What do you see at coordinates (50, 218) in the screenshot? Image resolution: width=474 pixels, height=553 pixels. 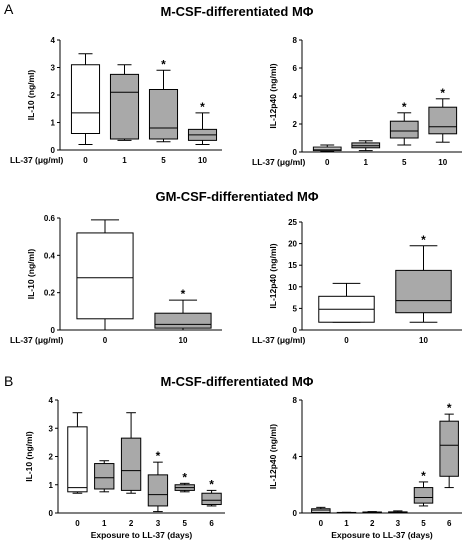 I see `y-tick-label: 0.6` at bounding box center [50, 218].